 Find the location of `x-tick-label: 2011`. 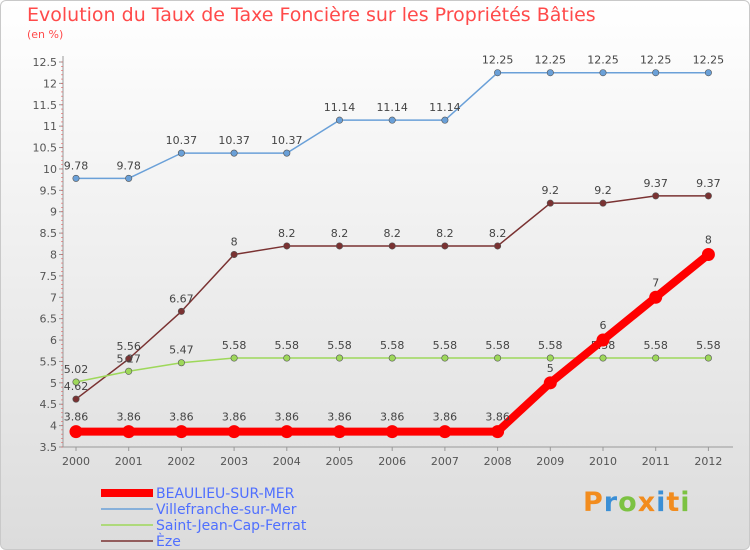

x-tick-label: 2011 is located at coordinates (656, 461).